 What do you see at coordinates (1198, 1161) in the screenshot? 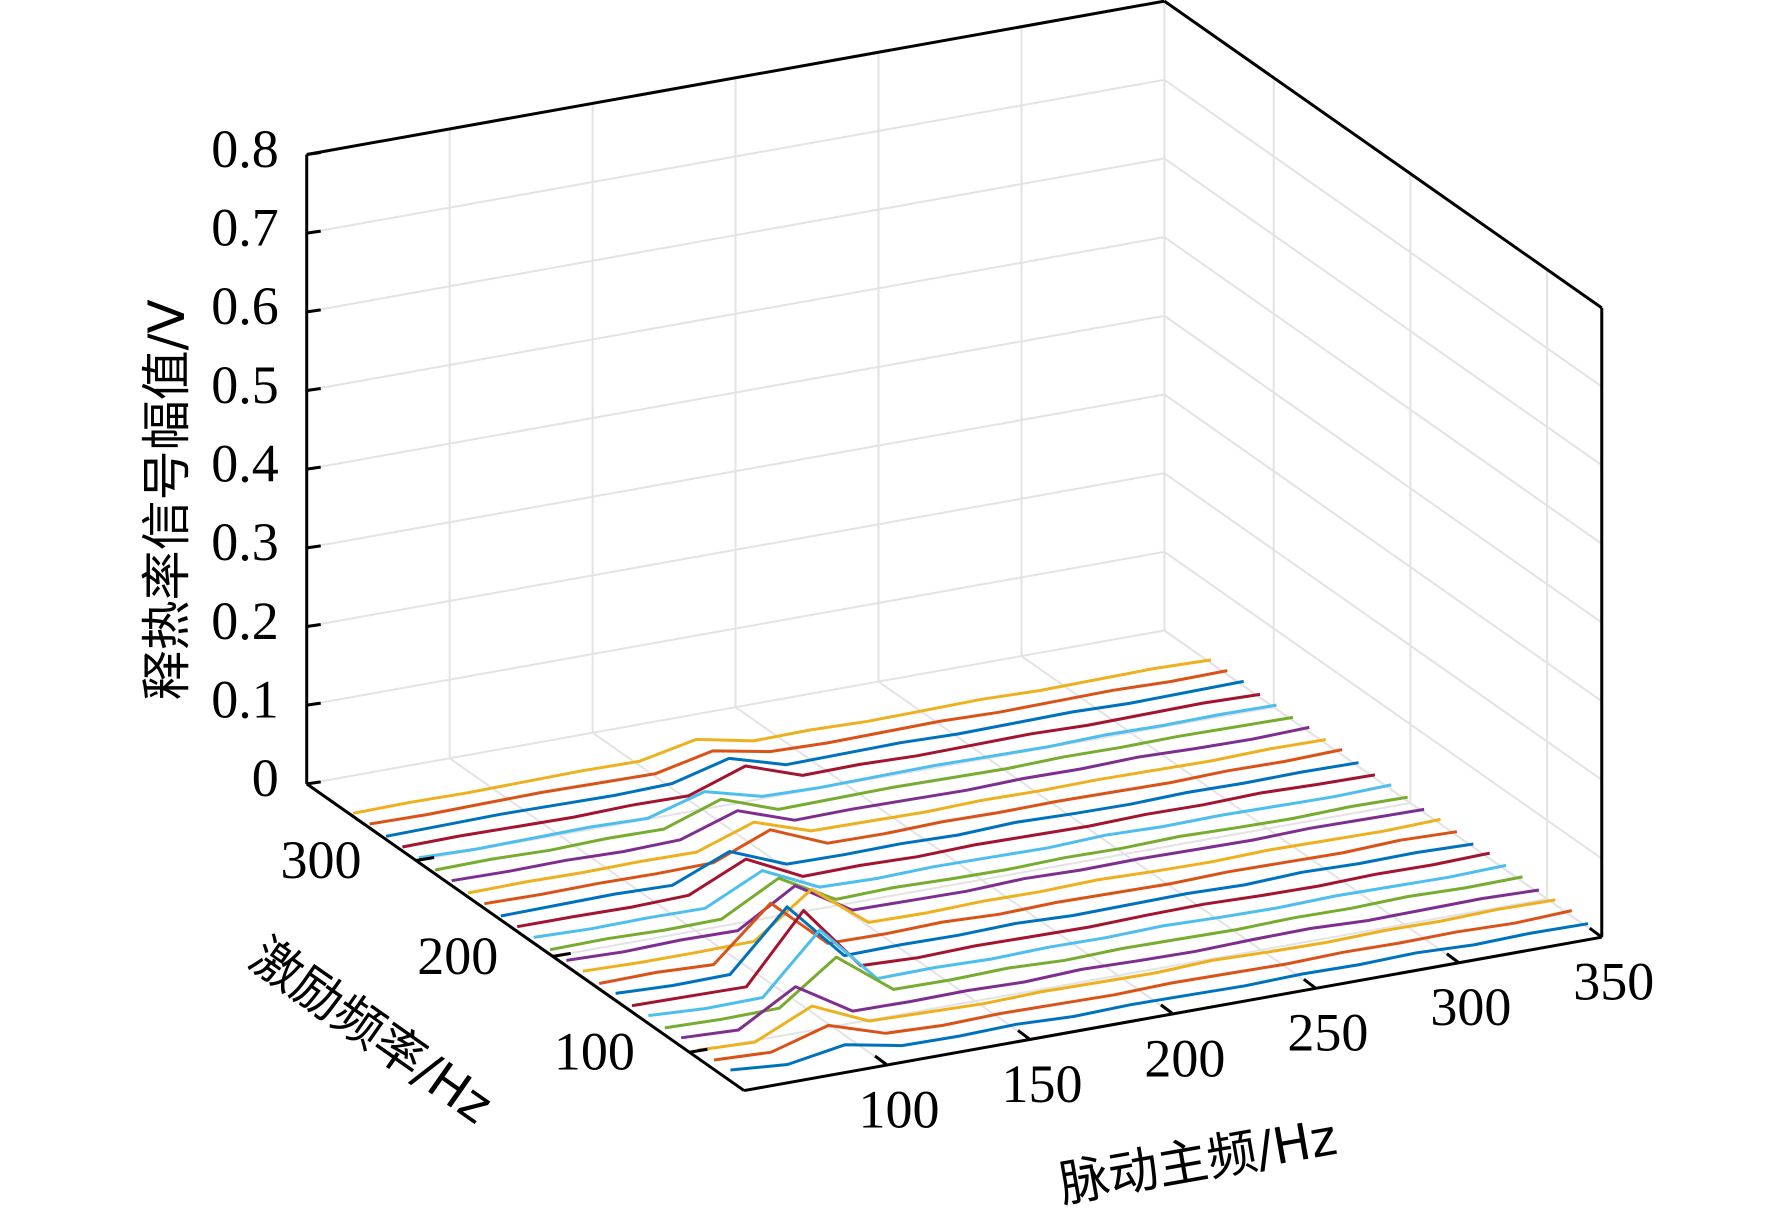
I see `x-axis-title: 脉动主频/Hz` at bounding box center [1198, 1161].